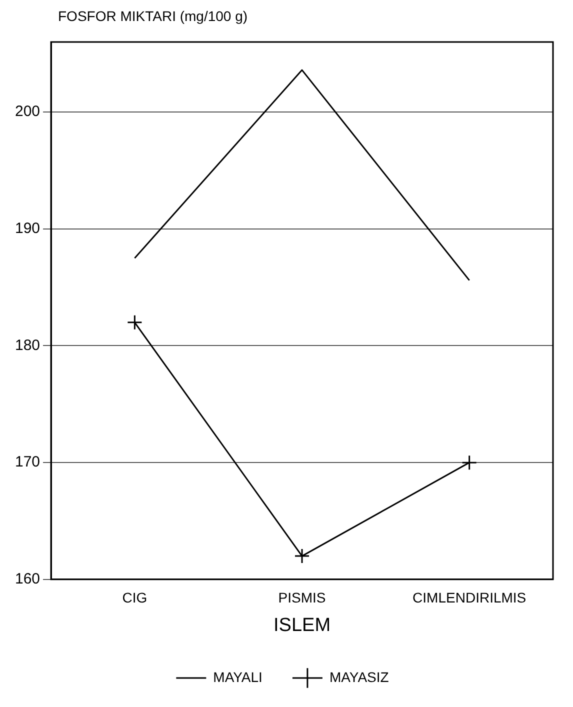  Describe the element at coordinates (302, 625) in the screenshot. I see `x-axis-title: ISLEM` at that location.